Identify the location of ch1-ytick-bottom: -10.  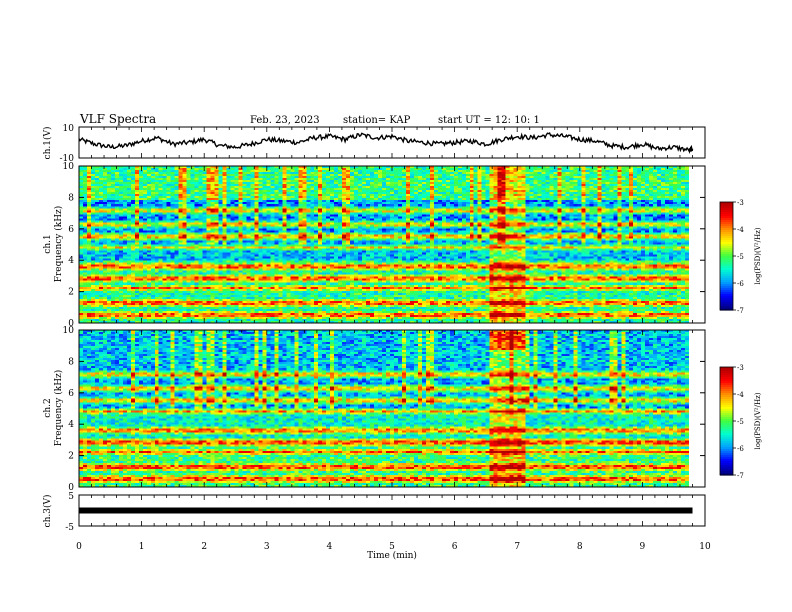
(67, 159).